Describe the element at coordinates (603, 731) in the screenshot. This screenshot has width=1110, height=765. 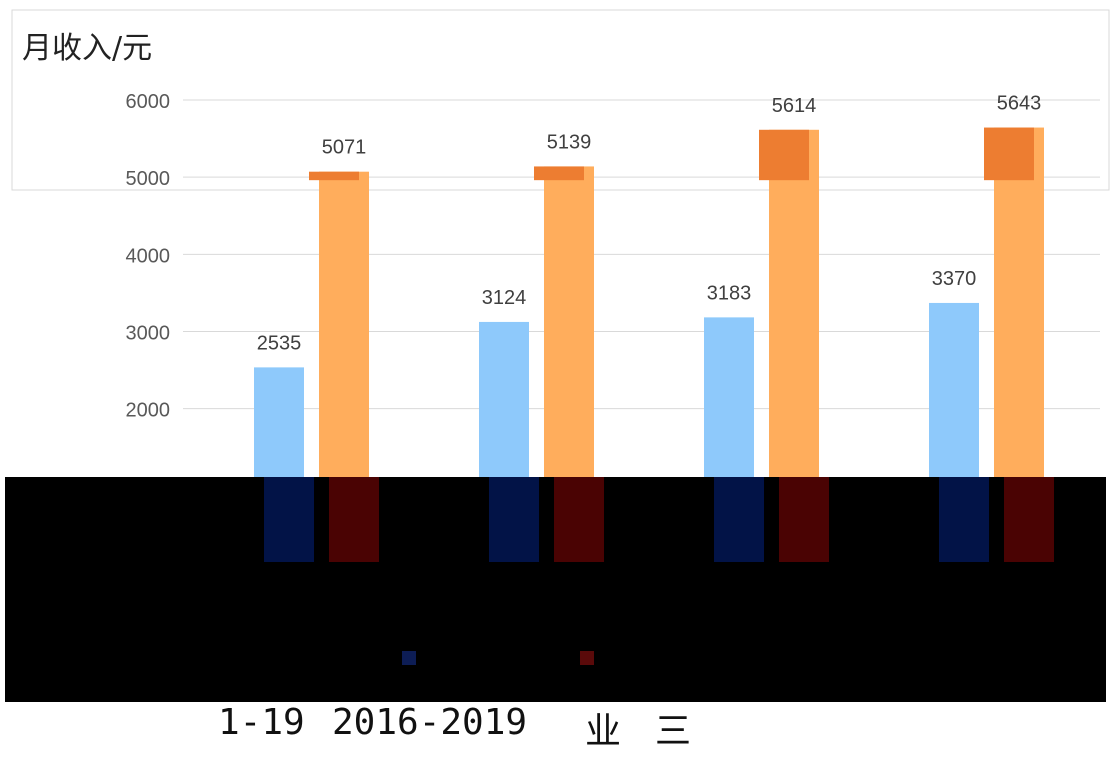
I see `caption-char-1: 业` at that location.